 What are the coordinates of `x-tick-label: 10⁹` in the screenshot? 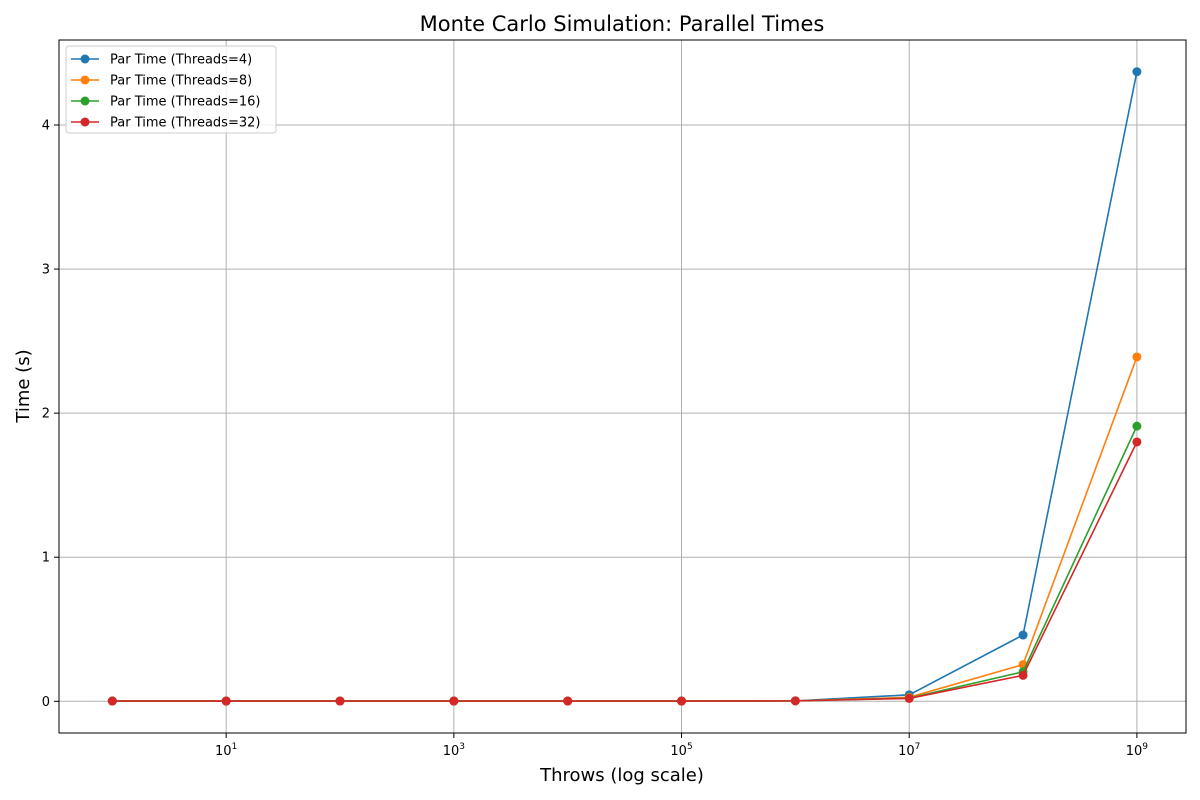 It's located at (1137, 750).